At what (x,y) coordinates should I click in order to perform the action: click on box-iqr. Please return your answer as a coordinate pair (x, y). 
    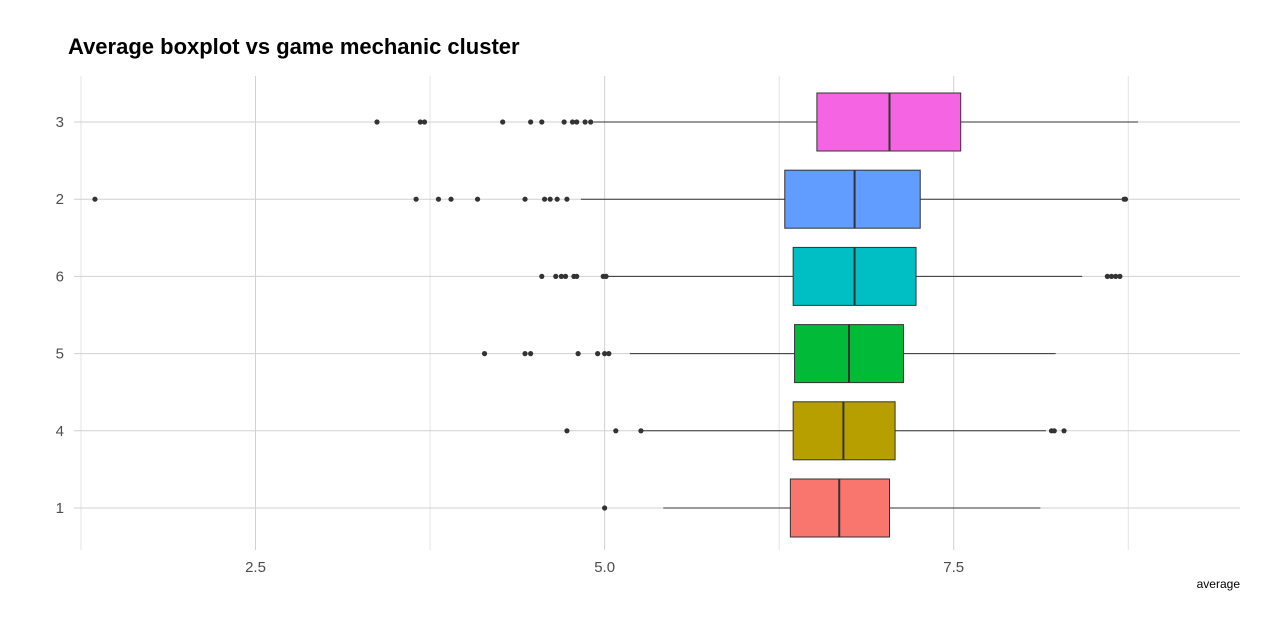
    Looking at the image, I should click on (852, 199).